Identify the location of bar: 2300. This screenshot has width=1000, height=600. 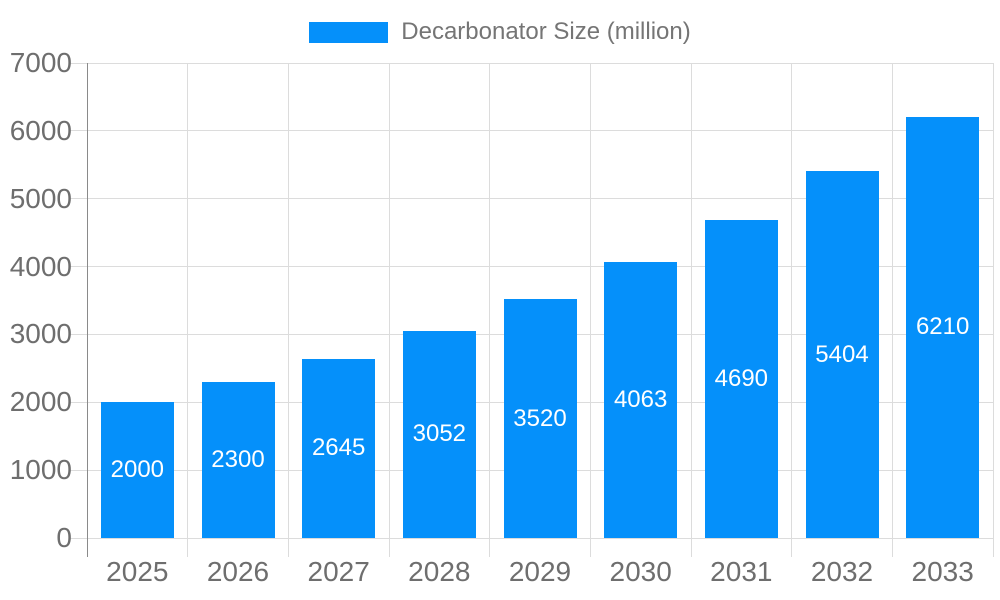
(238, 459).